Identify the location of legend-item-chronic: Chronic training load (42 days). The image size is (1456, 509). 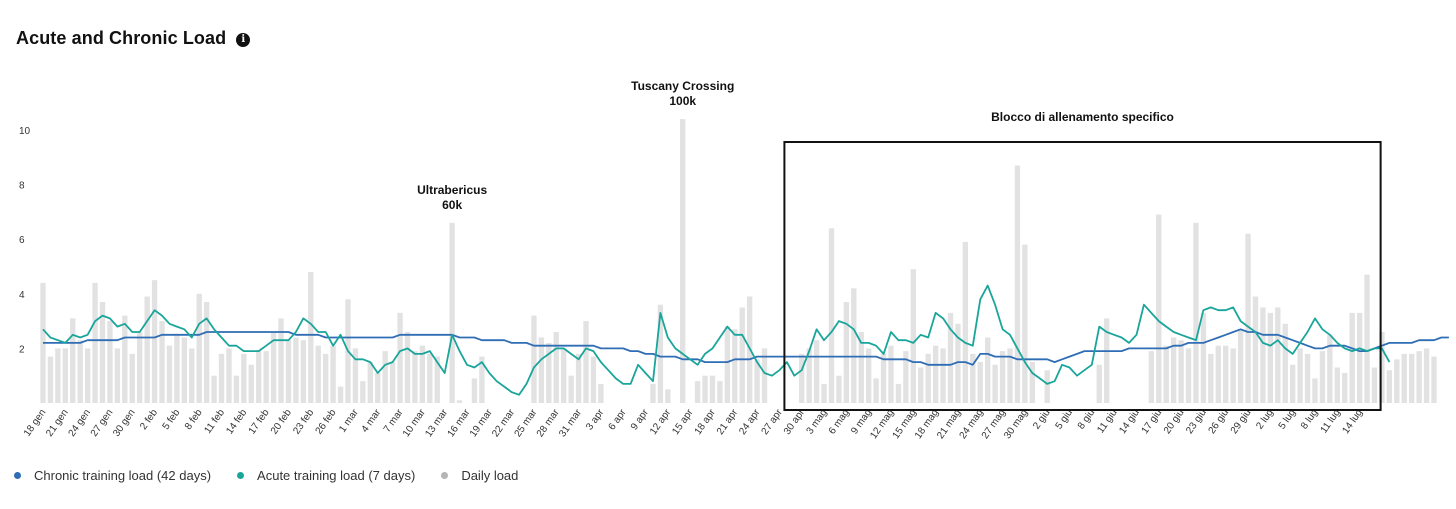
(112, 475).